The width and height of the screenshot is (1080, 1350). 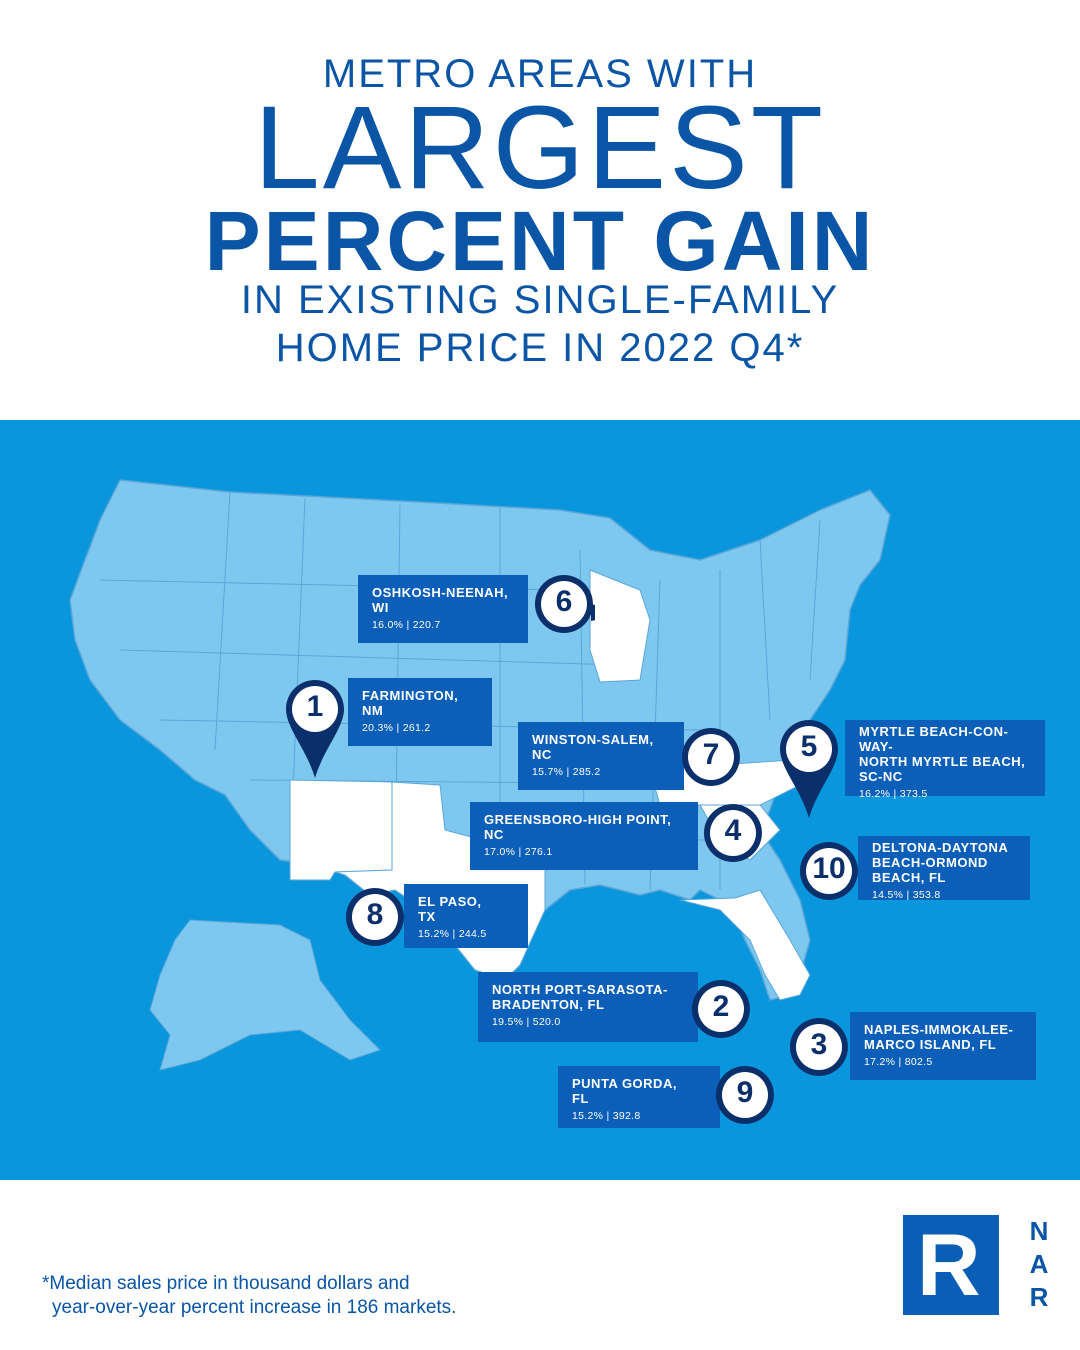 What do you see at coordinates (540, 348) in the screenshot?
I see `title-line-5: HOME PRICE IN 2022 Q4*` at bounding box center [540, 348].